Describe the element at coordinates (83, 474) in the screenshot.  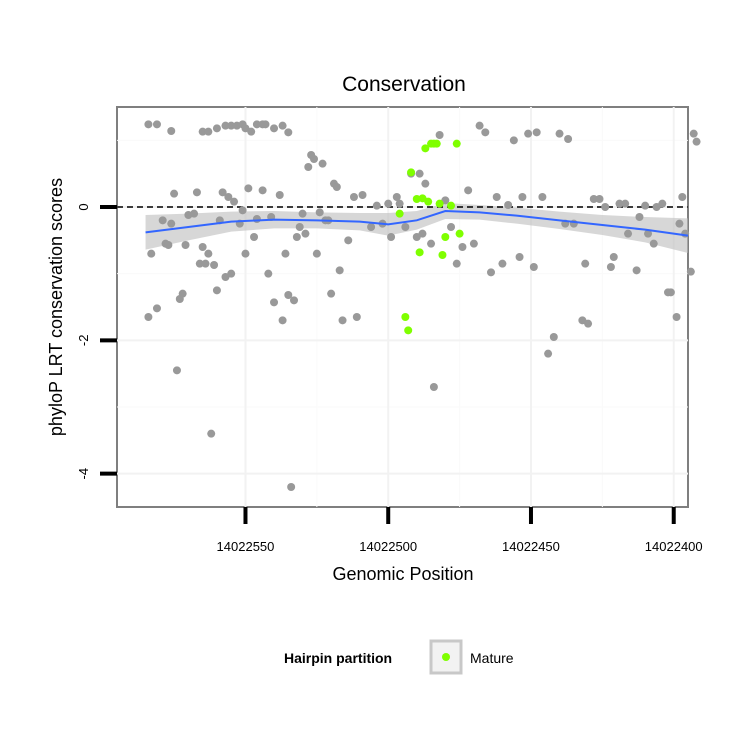
I see `y-tick-label: -4` at that location.